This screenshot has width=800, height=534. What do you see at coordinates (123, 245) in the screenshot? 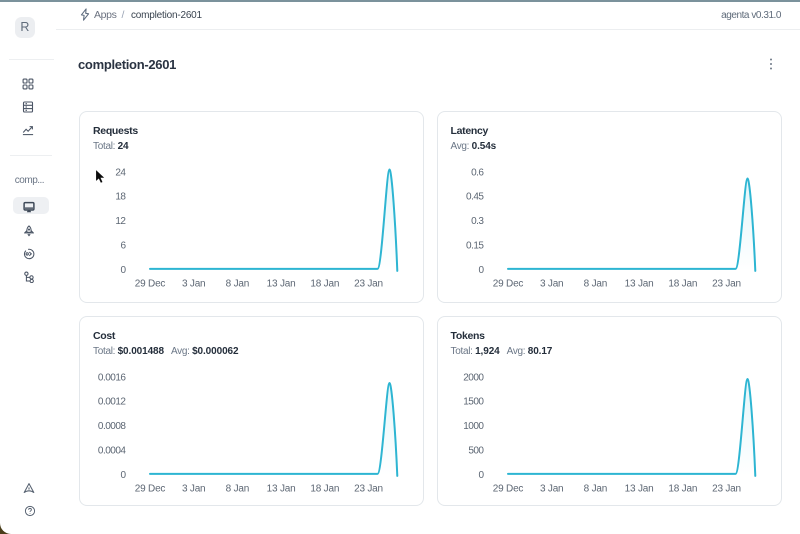
I see `svg-text: 6` at bounding box center [123, 245].